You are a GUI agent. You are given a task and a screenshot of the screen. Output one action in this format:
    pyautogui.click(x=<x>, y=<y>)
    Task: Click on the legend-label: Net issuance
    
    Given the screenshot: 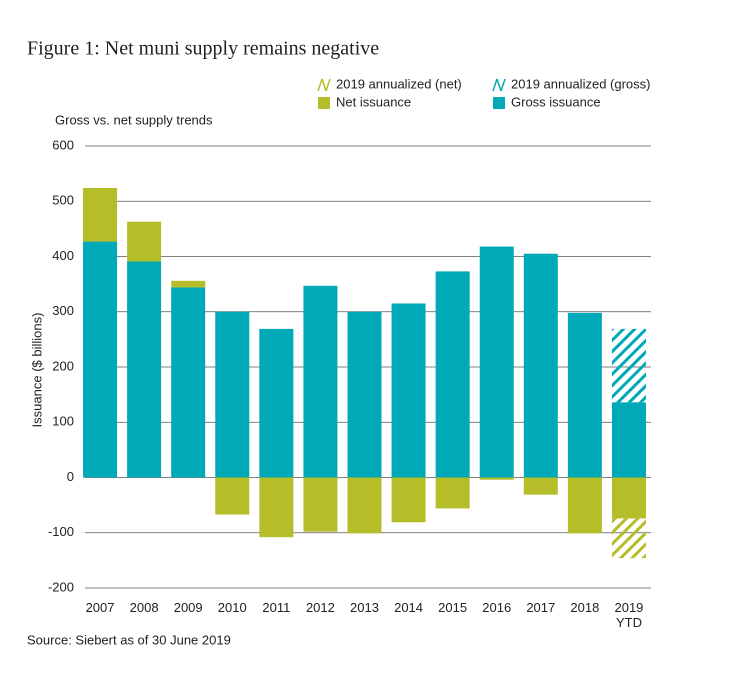 What is the action you would take?
    pyautogui.click(x=373, y=101)
    